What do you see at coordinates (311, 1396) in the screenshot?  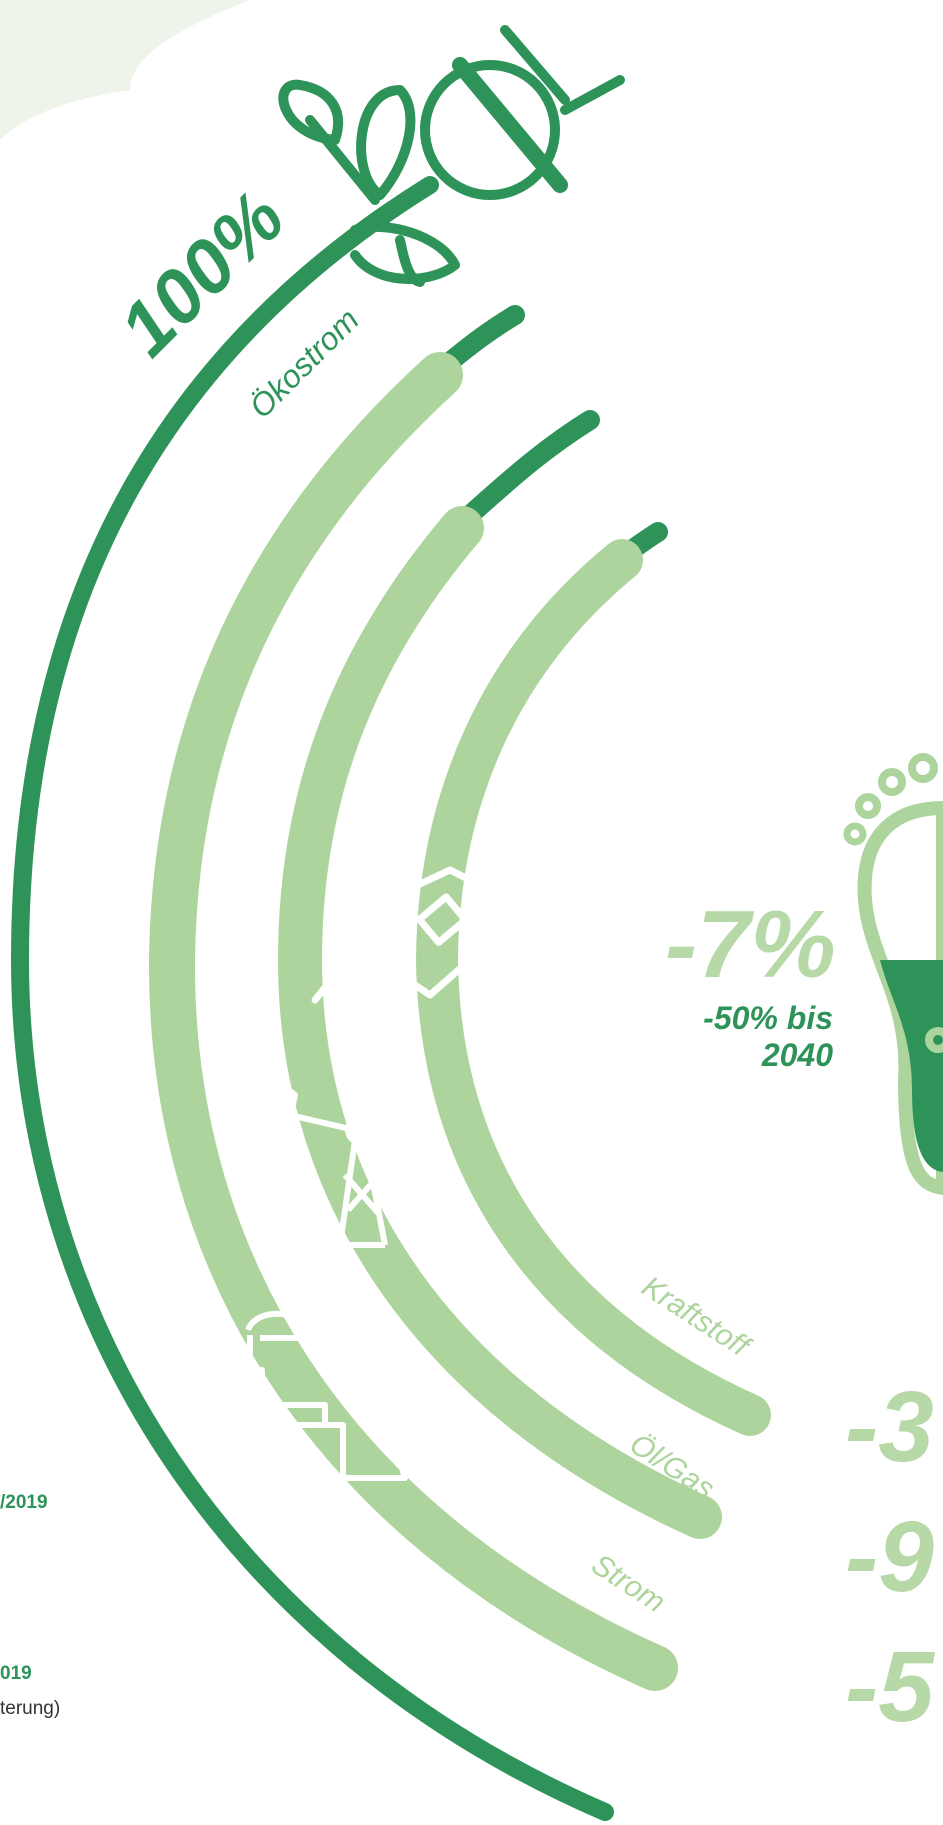 I see `factory-icon` at bounding box center [311, 1396].